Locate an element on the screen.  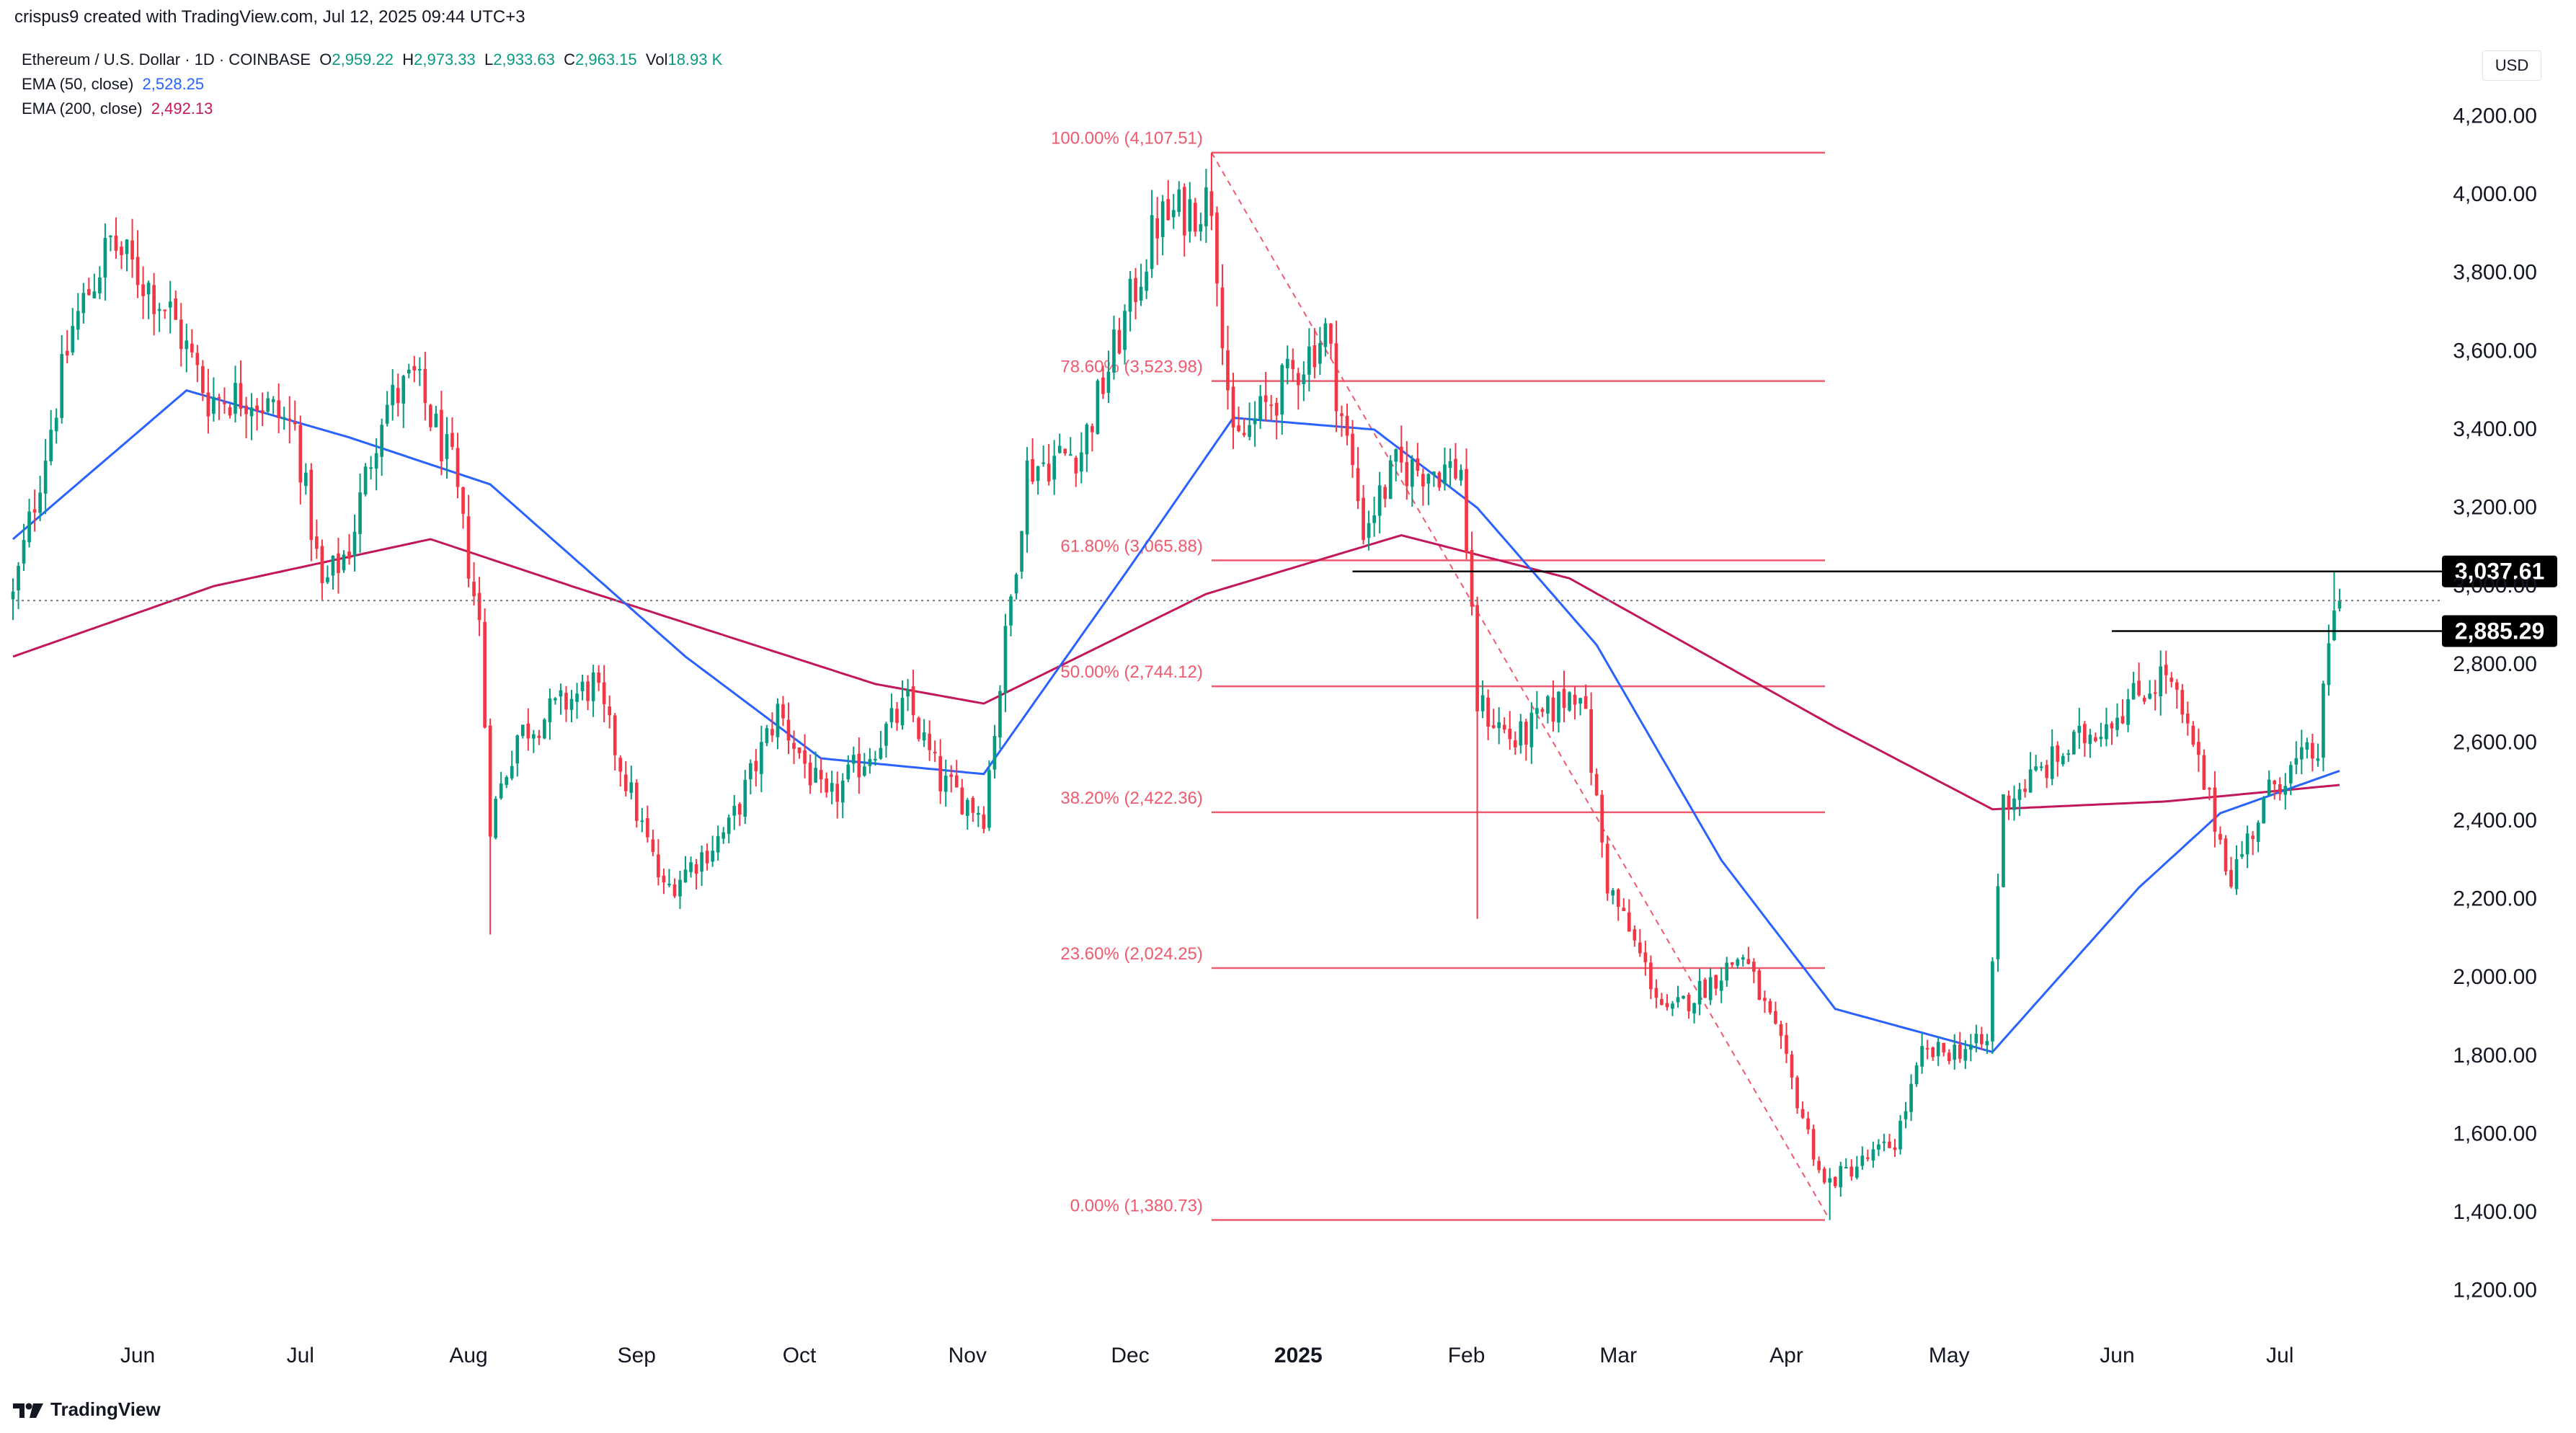
horizontal-line-price-tag is located at coordinates (2499, 631).